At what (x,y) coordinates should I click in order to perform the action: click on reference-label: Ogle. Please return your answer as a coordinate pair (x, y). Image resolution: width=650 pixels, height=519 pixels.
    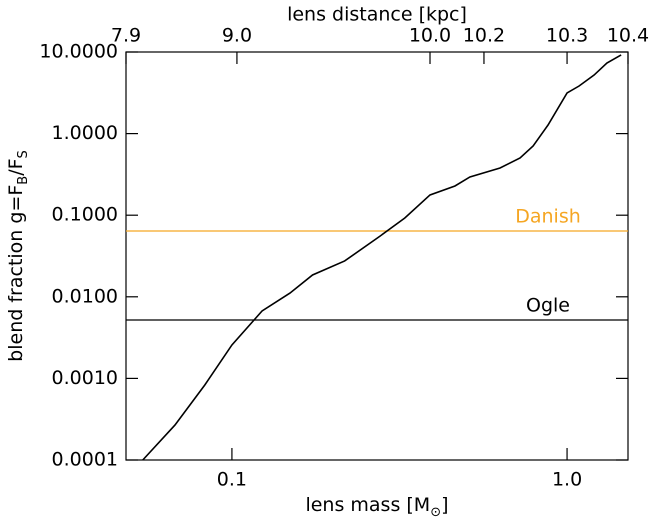
    Looking at the image, I should click on (548, 305).